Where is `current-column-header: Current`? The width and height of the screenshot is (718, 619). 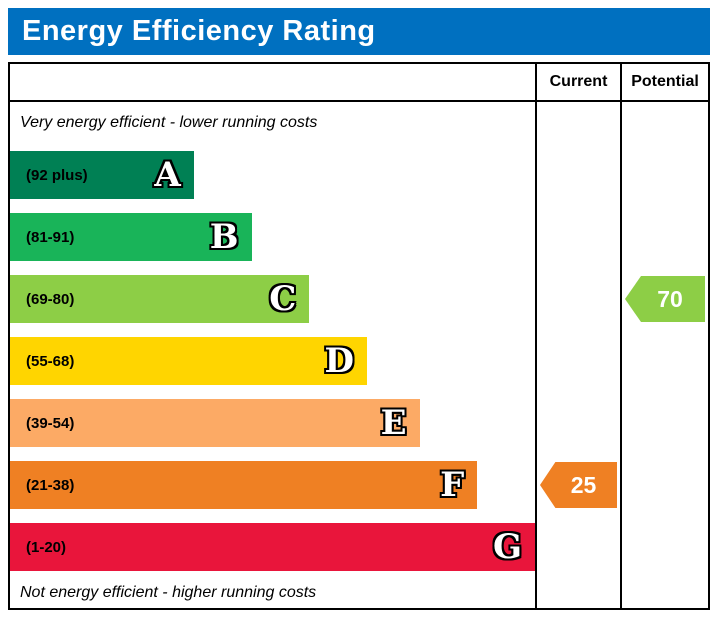 current-column-header: Current is located at coordinates (577, 82).